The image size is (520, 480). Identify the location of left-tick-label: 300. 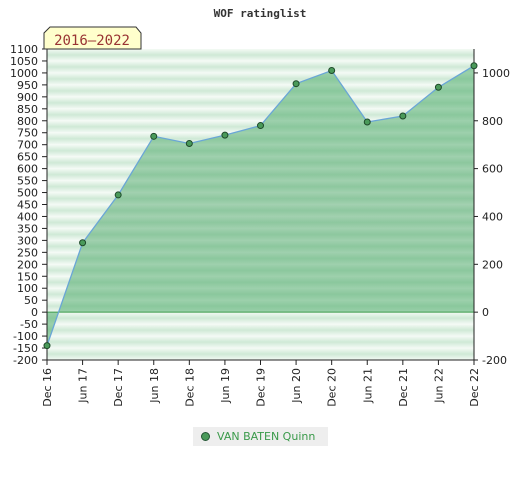
(27, 240).